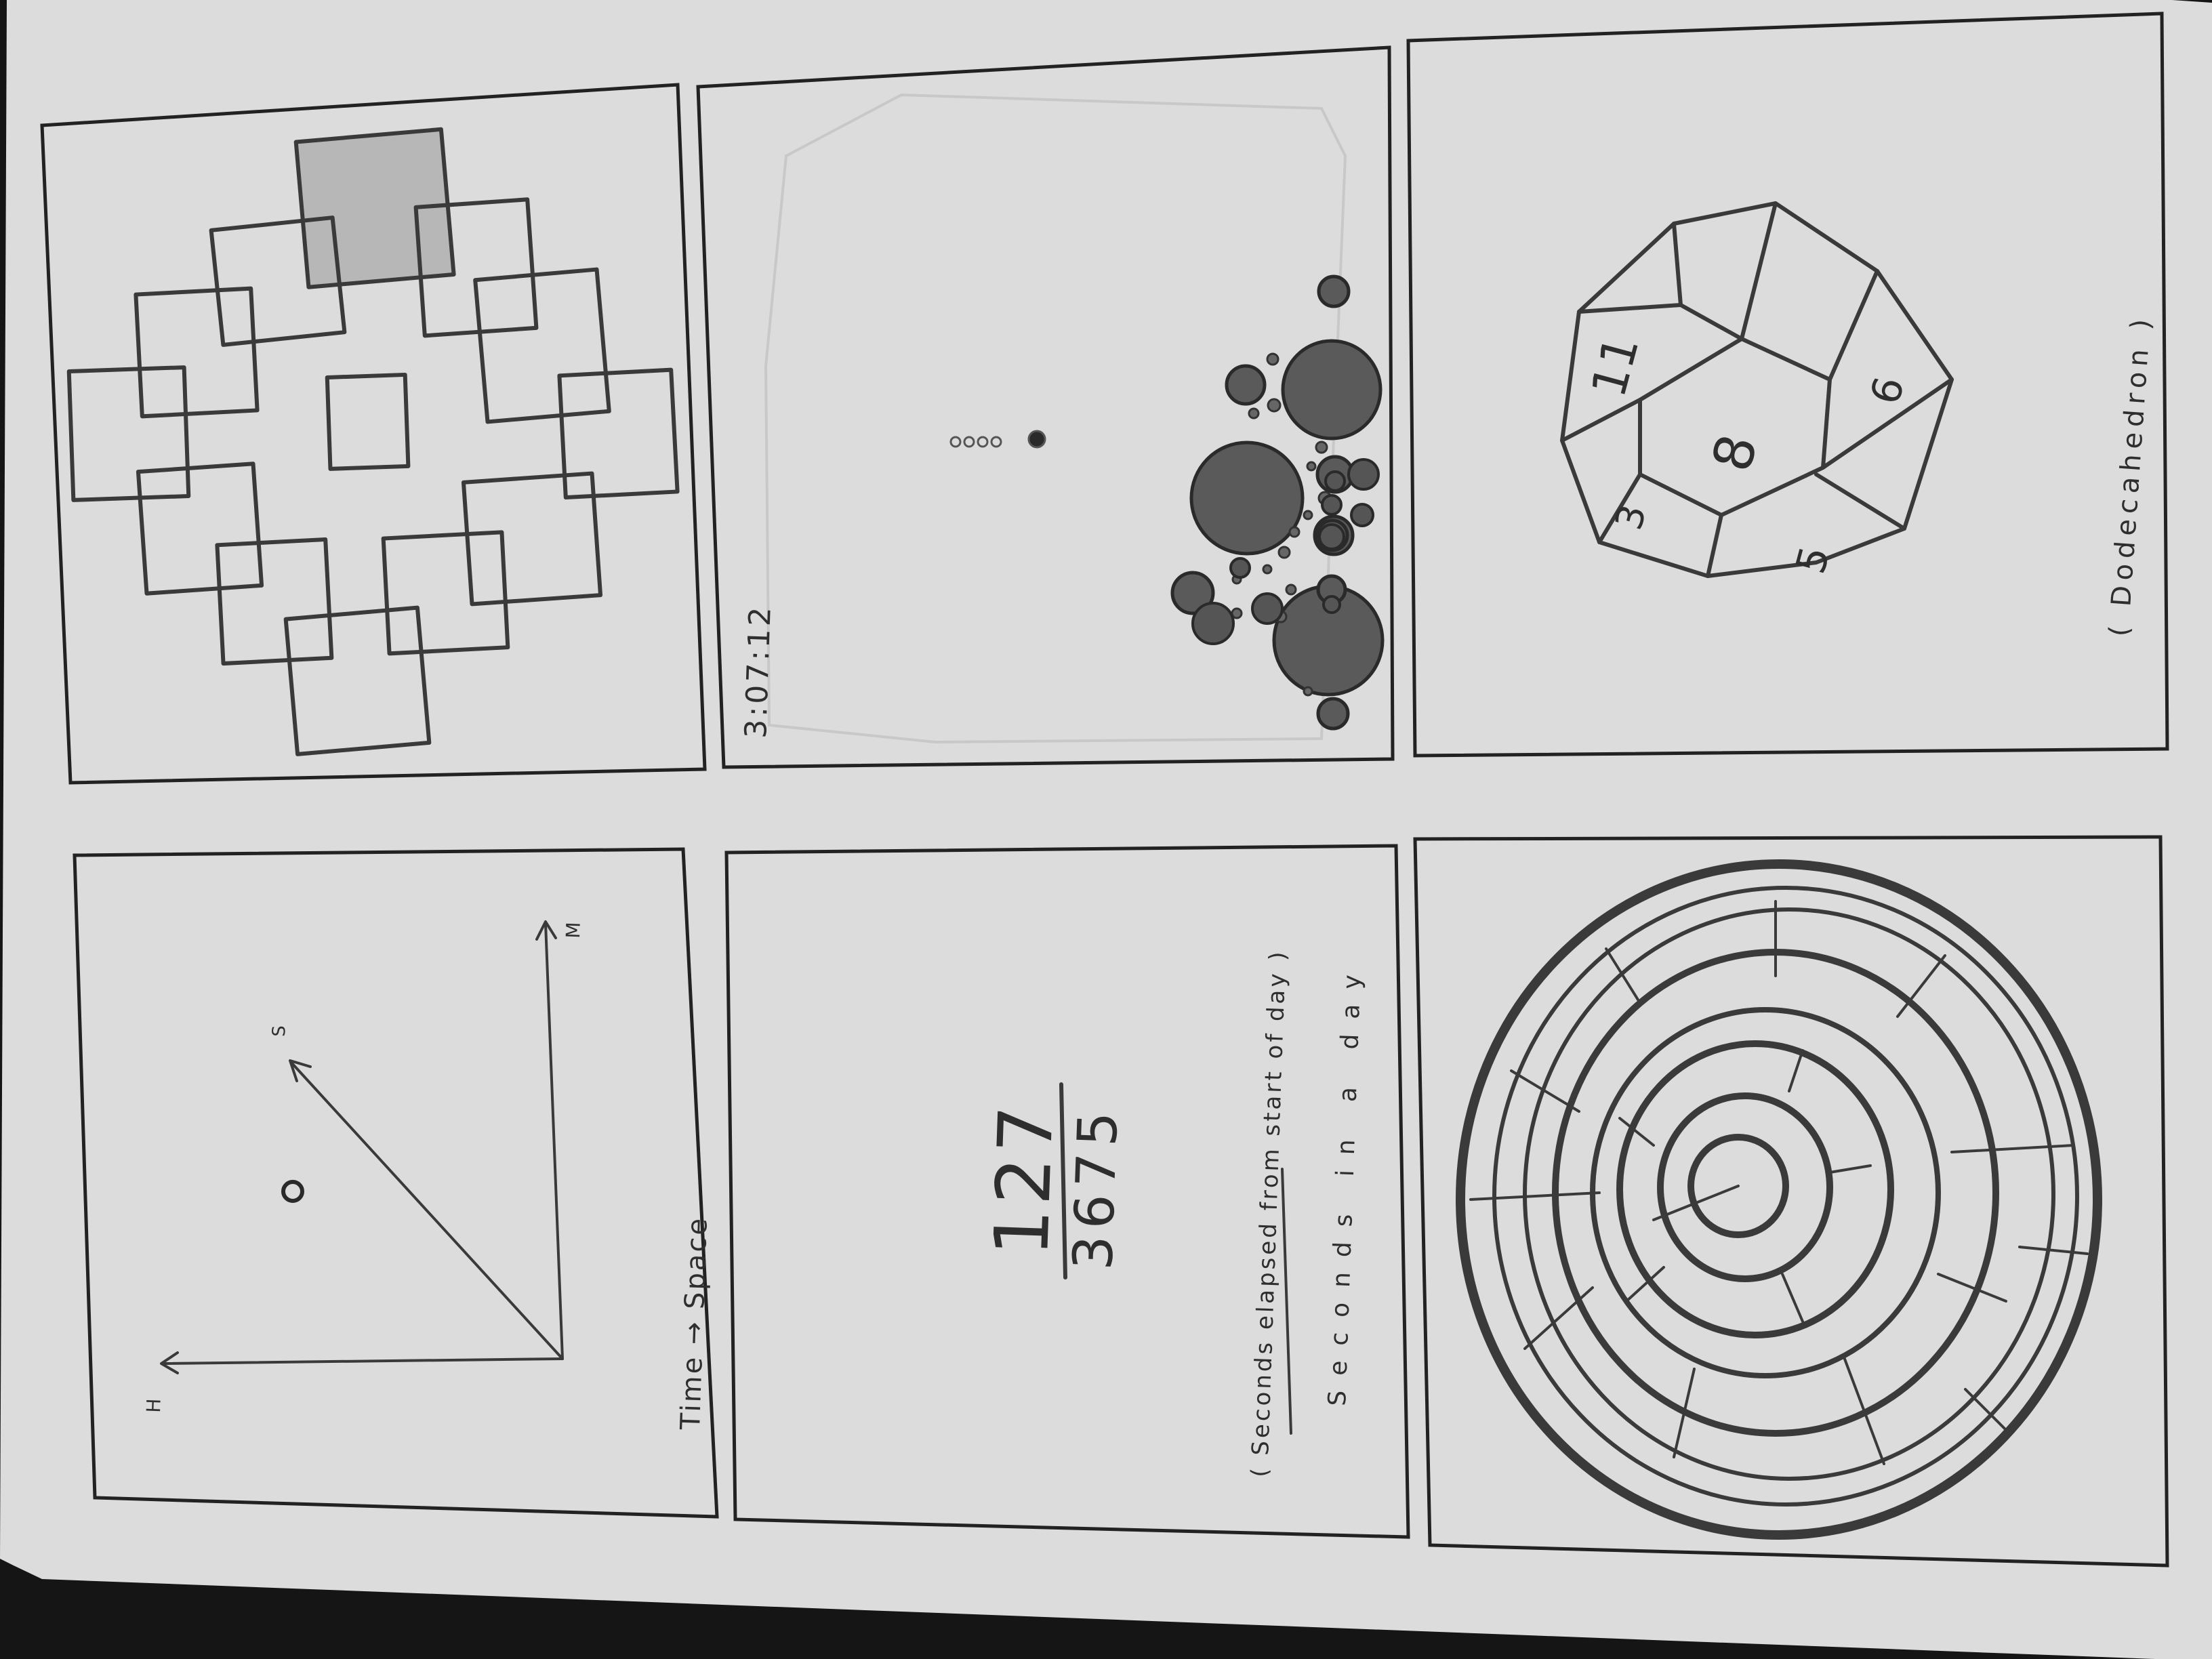  What do you see at coordinates (292, 1191) in the screenshot?
I see `point-marker` at bounding box center [292, 1191].